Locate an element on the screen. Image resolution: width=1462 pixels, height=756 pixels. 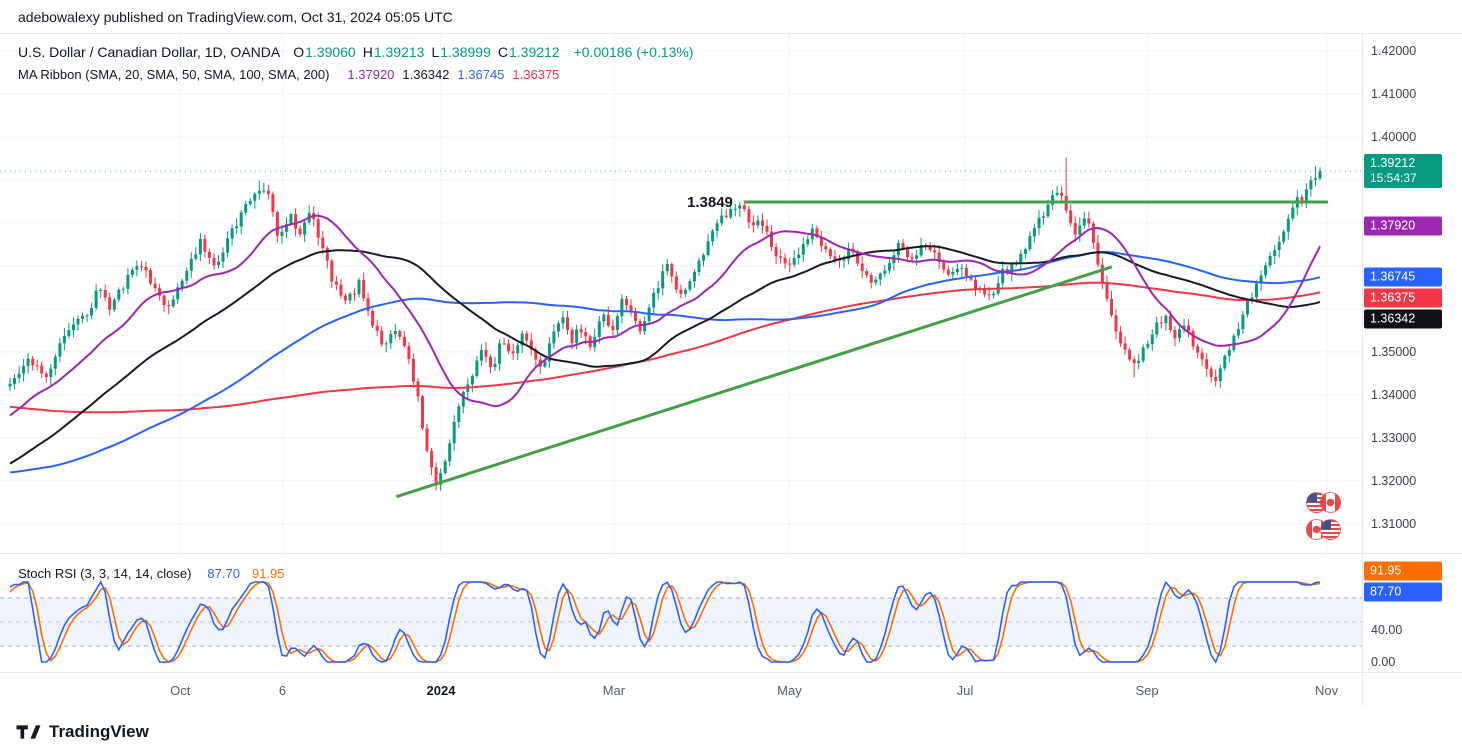
price-change: +0.00186 (+0.13%) is located at coordinates (633, 52).